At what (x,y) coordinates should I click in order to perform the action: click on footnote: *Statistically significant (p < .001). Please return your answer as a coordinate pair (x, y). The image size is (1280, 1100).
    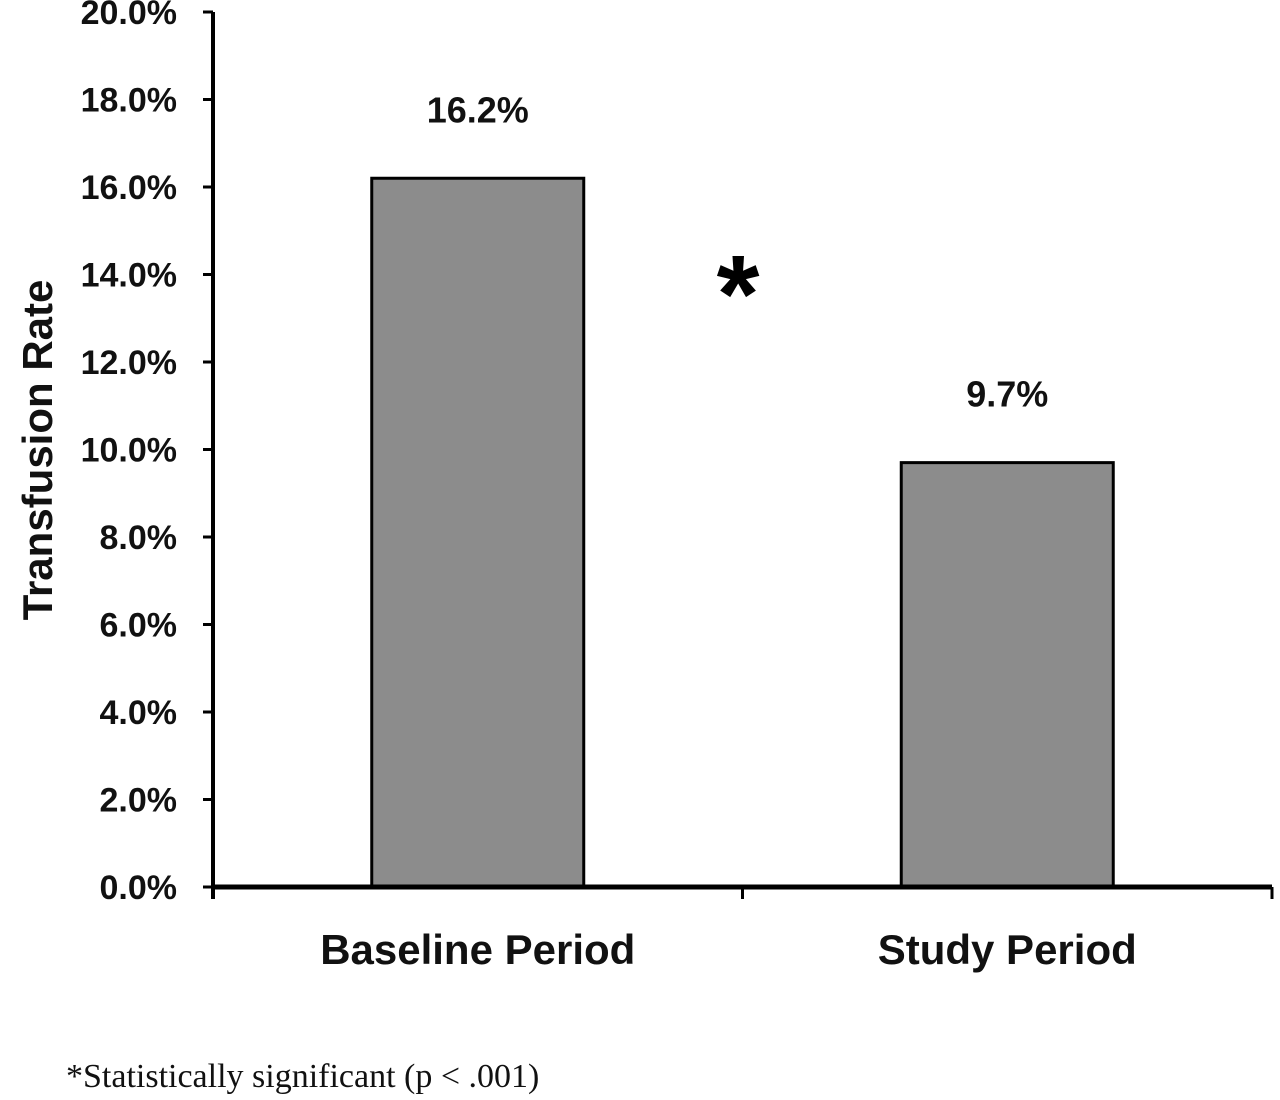
    Looking at the image, I should click on (303, 1076).